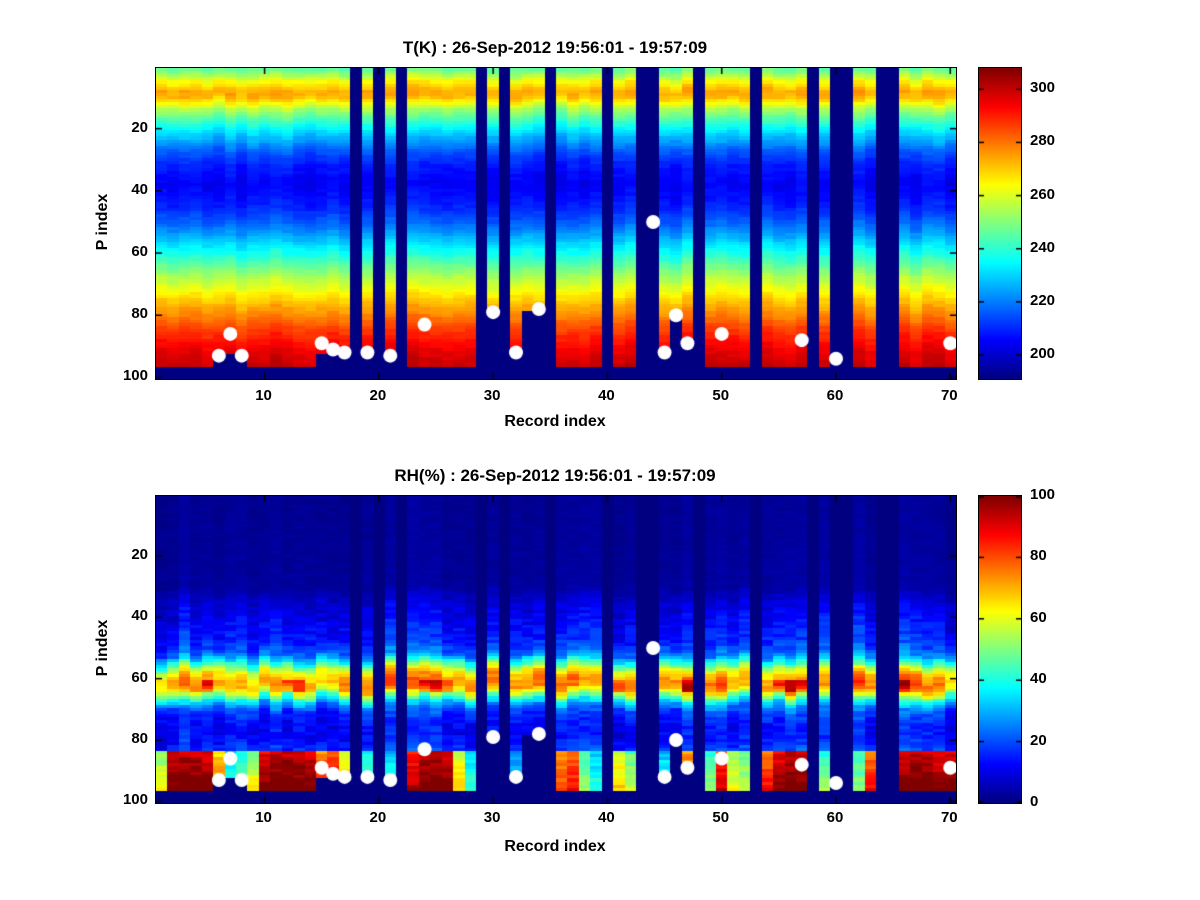 The height and width of the screenshot is (900, 1200). What do you see at coordinates (1000, 649) in the screenshot?
I see `humidity-colorbar` at bounding box center [1000, 649].